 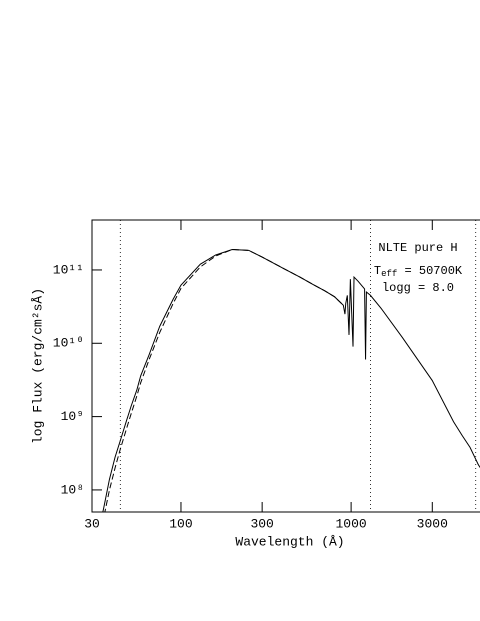 What do you see at coordinates (417, 248) in the screenshot?
I see `annotation: NLTE pure H` at bounding box center [417, 248].